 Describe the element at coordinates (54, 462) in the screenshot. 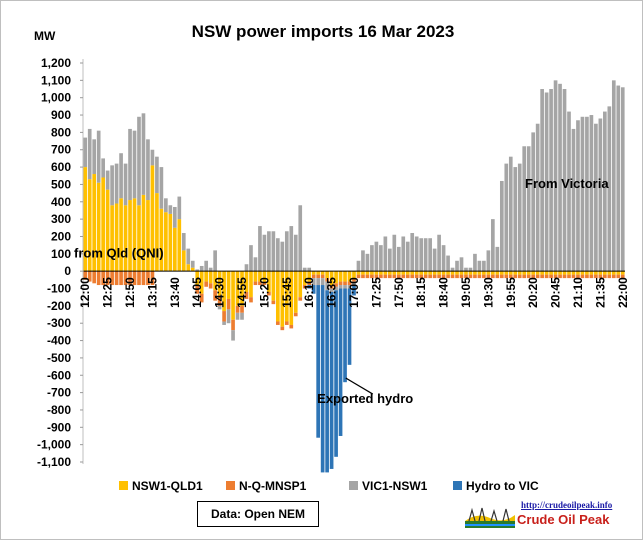

I see `y-tick-label: -1,100` at that location.